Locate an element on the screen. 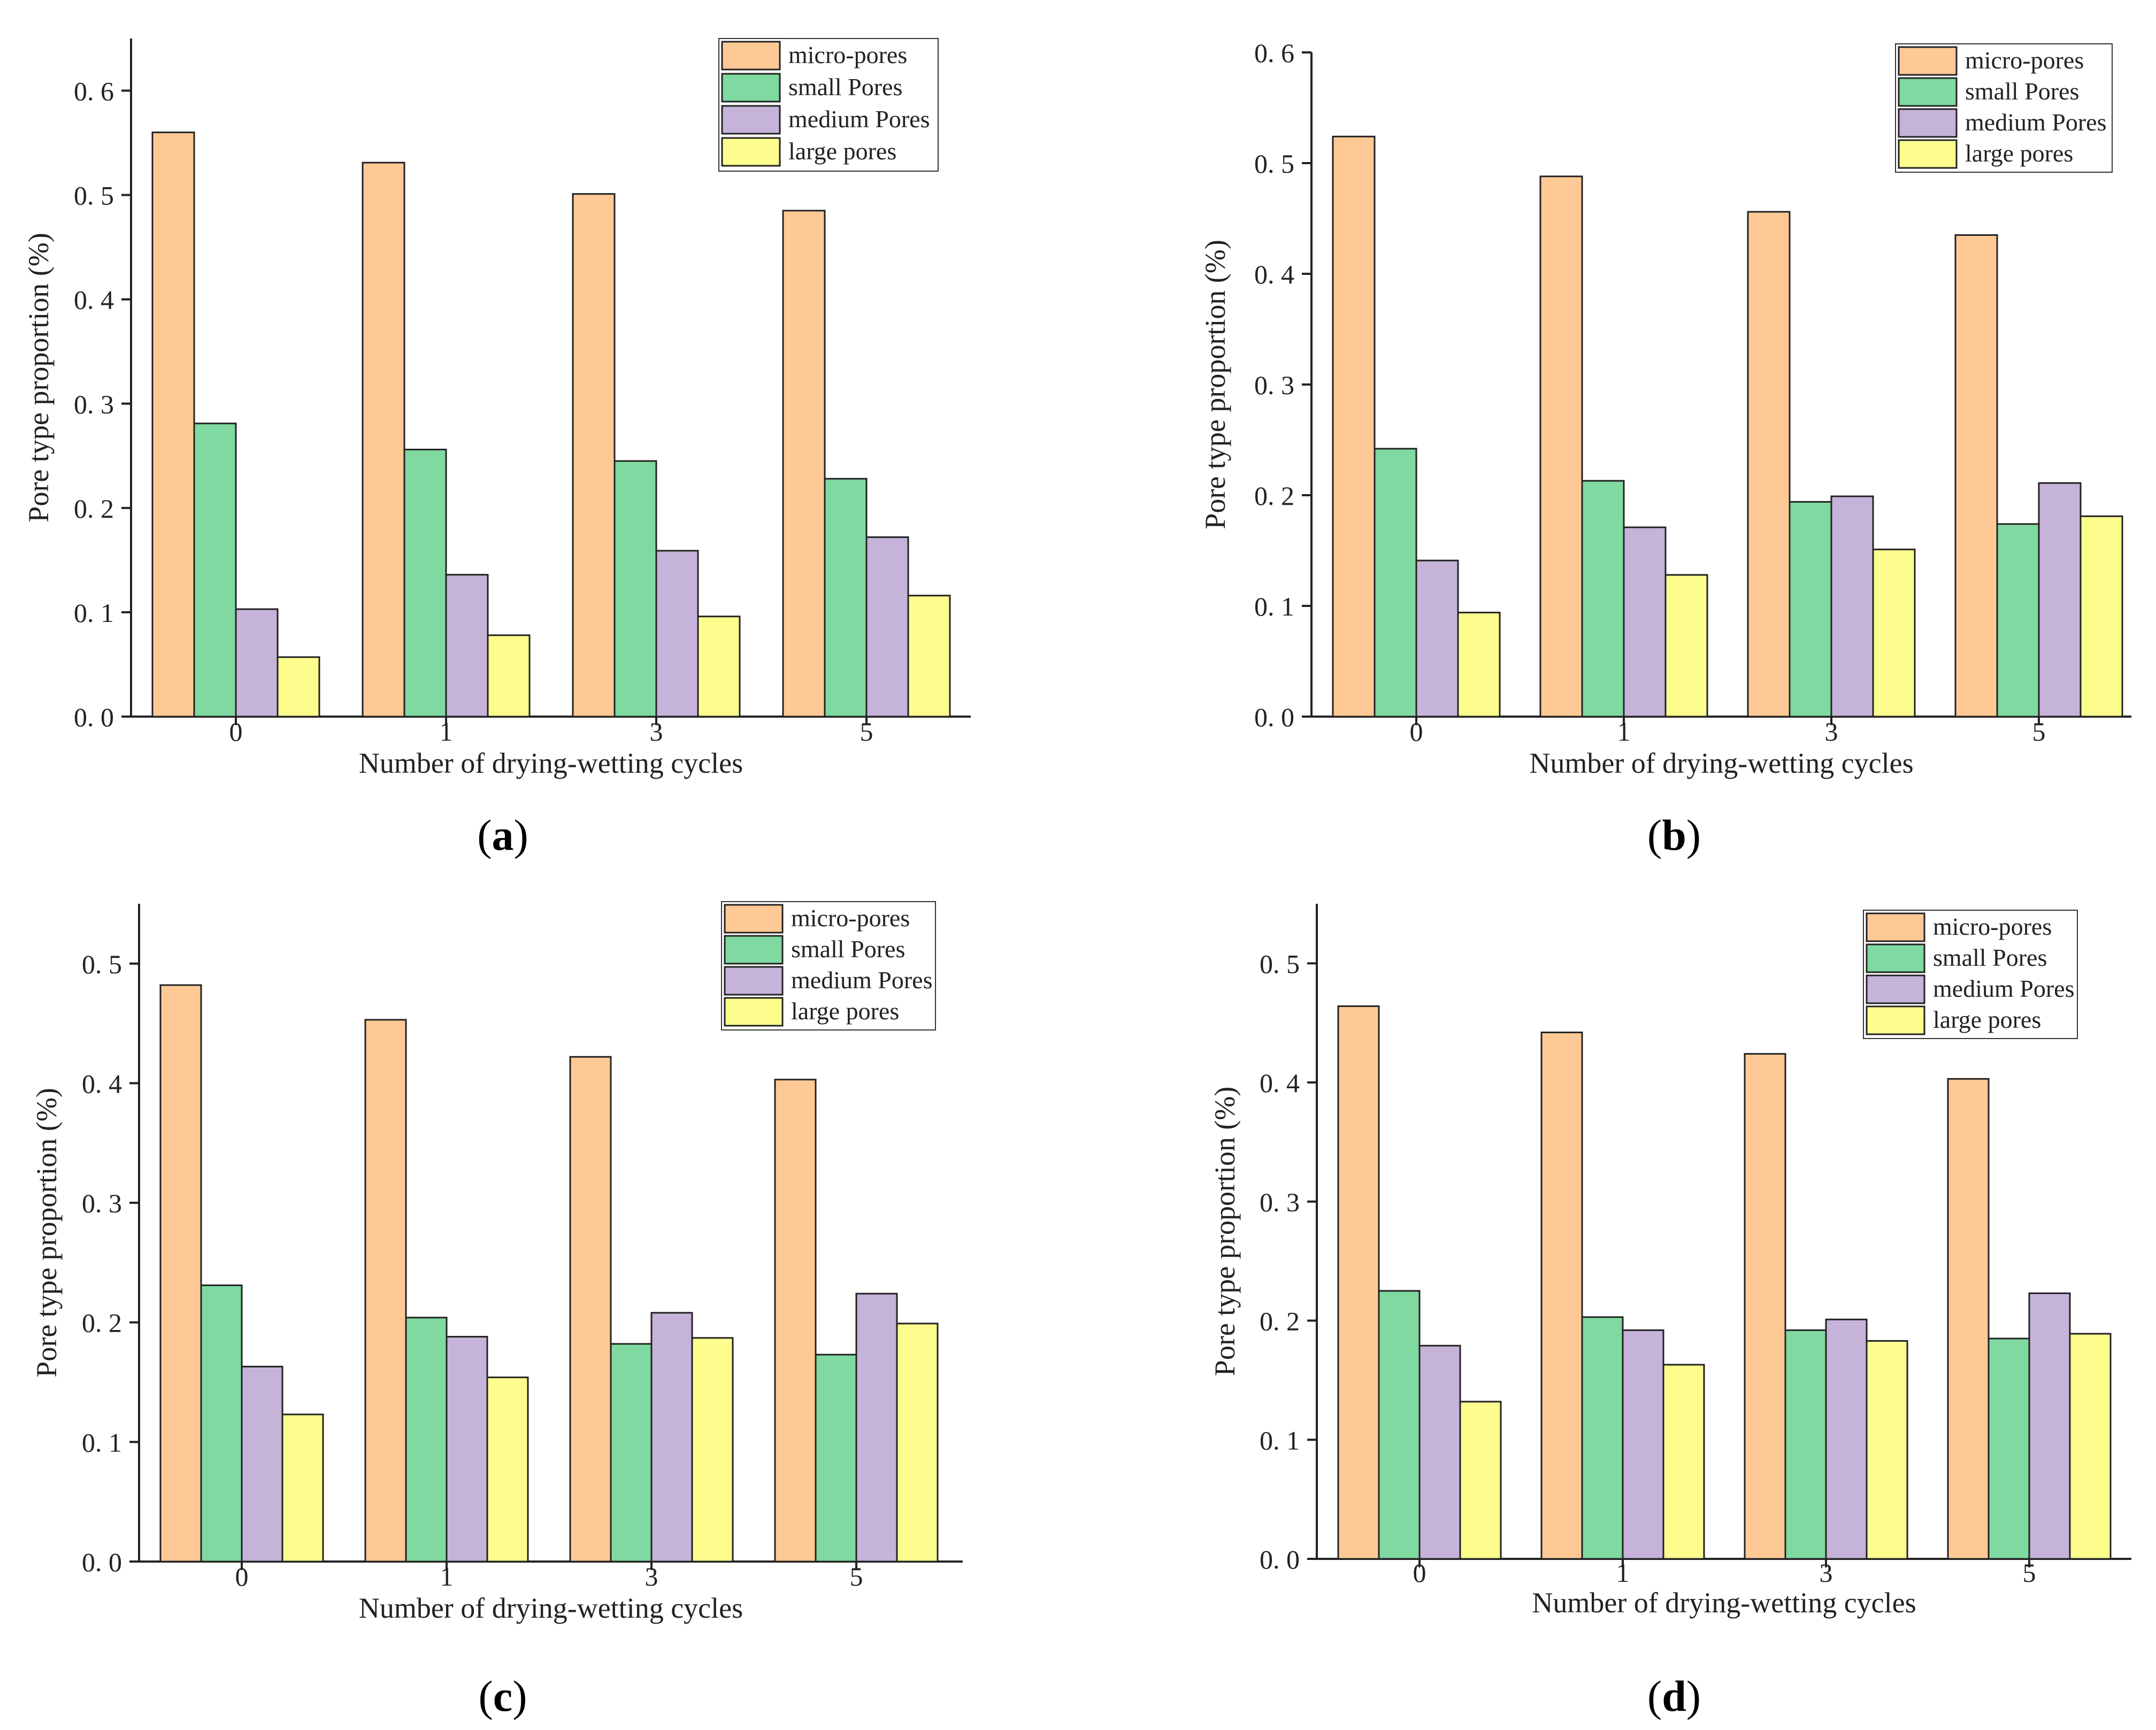 The width and height of the screenshot is (2156, 1730). legend-label-a-large-pores: large pores is located at coordinates (842, 151).